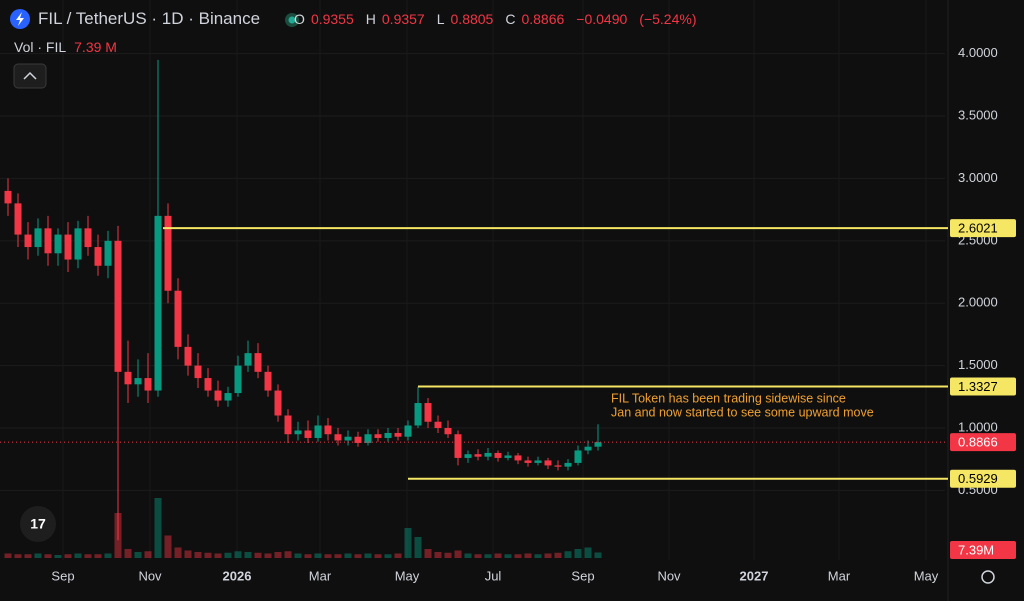 Image resolution: width=1024 pixels, height=601 pixels. Describe the element at coordinates (510, 19) in the screenshot. I see `ohlc-key: C` at that location.